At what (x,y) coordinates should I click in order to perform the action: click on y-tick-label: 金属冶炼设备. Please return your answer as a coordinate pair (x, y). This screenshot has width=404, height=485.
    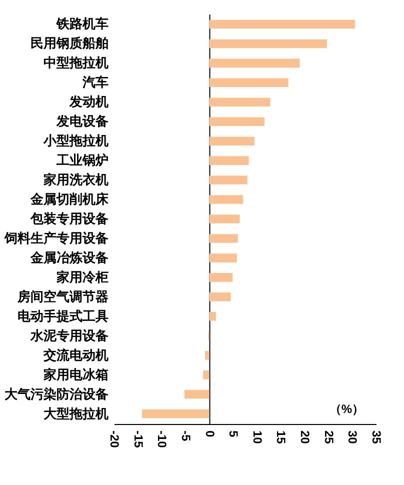
    Looking at the image, I should click on (69, 257).